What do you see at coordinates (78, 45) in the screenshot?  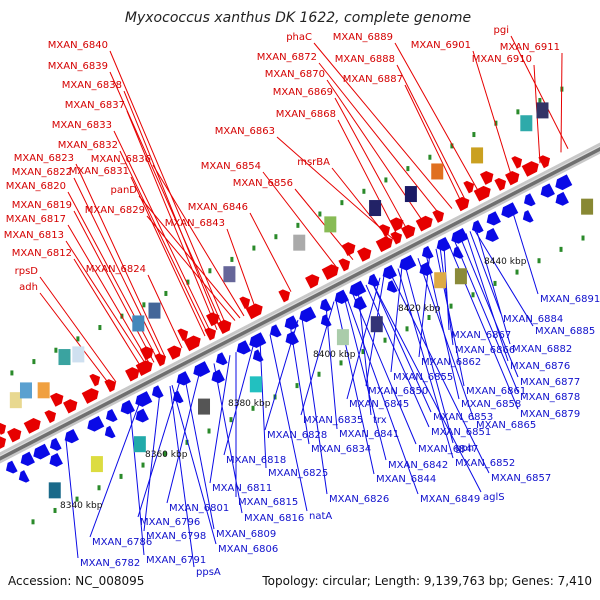 I see `forward-gene-label: MXAN_6840` at bounding box center [78, 45].